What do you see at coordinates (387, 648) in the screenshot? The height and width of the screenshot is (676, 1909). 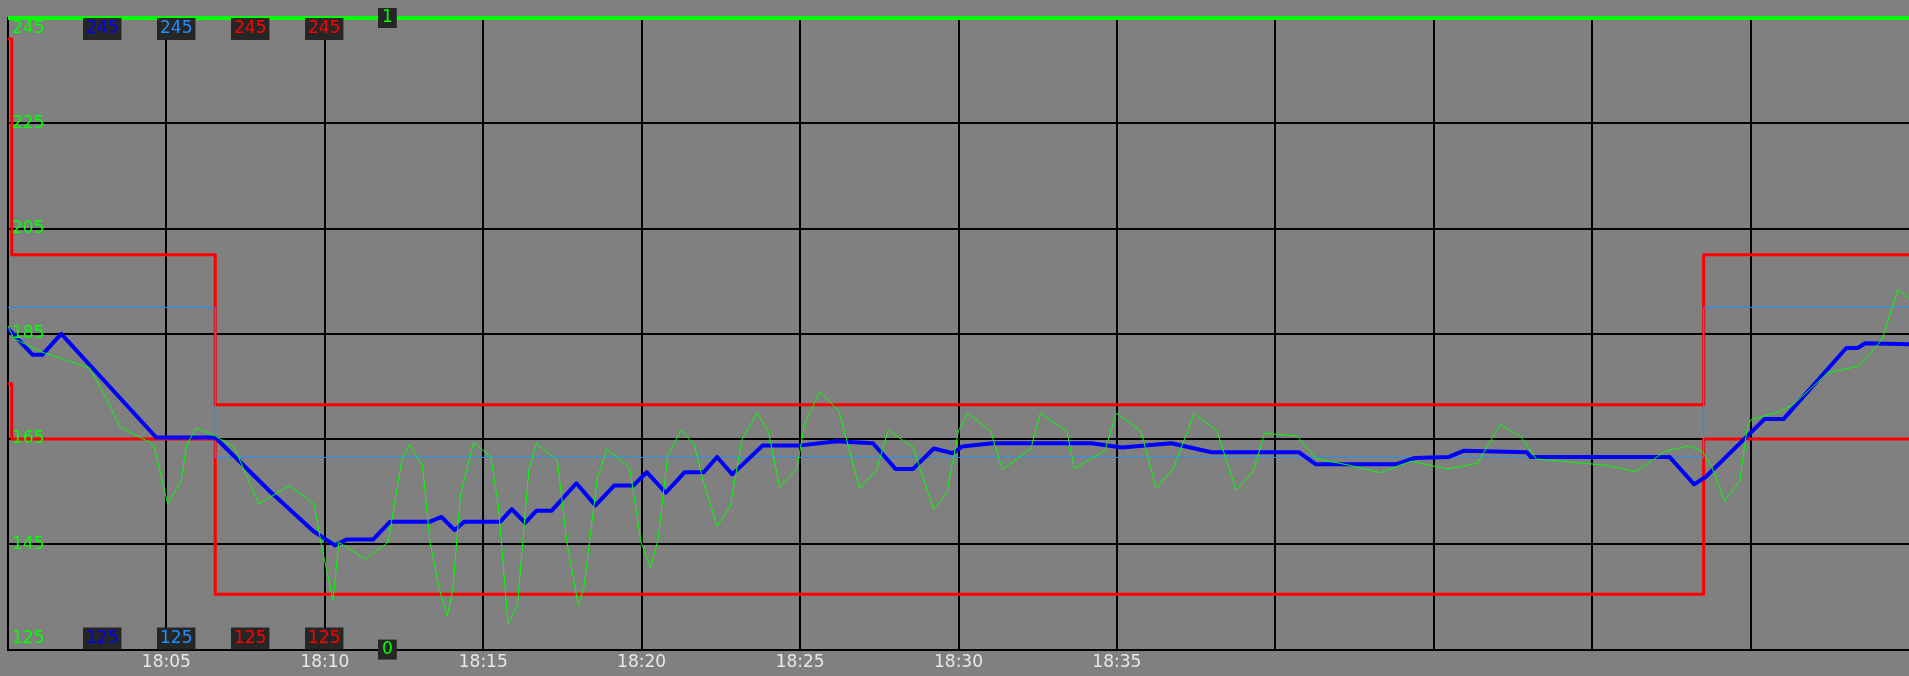 I see `y2-tick-label: 0` at bounding box center [387, 648].